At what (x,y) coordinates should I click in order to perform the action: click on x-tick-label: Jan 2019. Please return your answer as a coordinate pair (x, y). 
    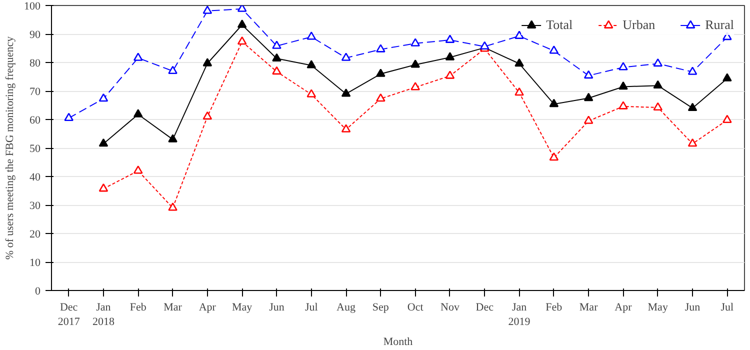
    Looking at the image, I should click on (519, 315).